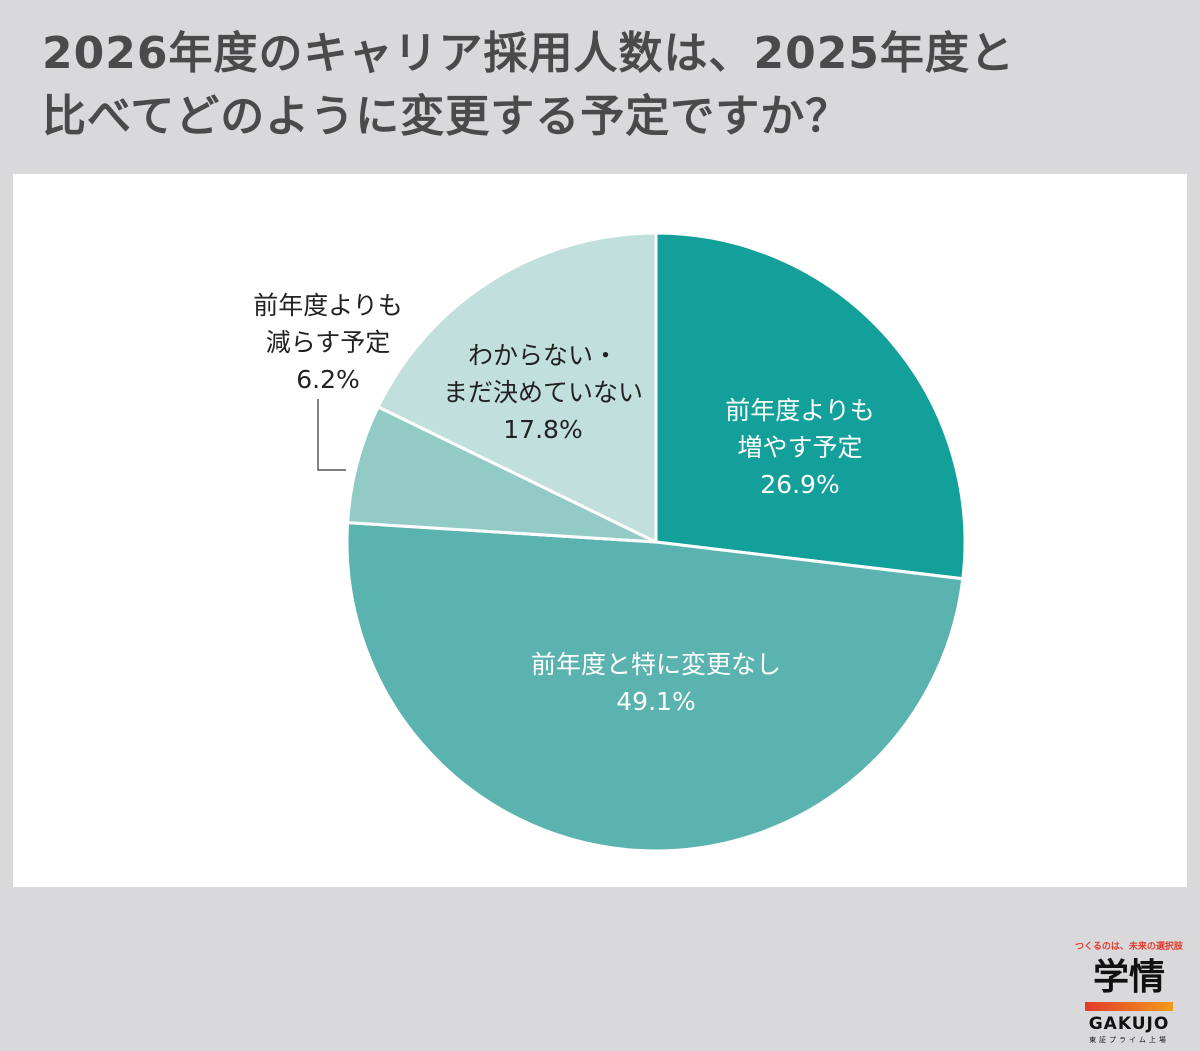 The height and width of the screenshot is (1051, 1200). Describe the element at coordinates (528, 53) in the screenshot. I see `title-line-1: 2026年度のキャリア採用人数は、2025年度と` at that location.